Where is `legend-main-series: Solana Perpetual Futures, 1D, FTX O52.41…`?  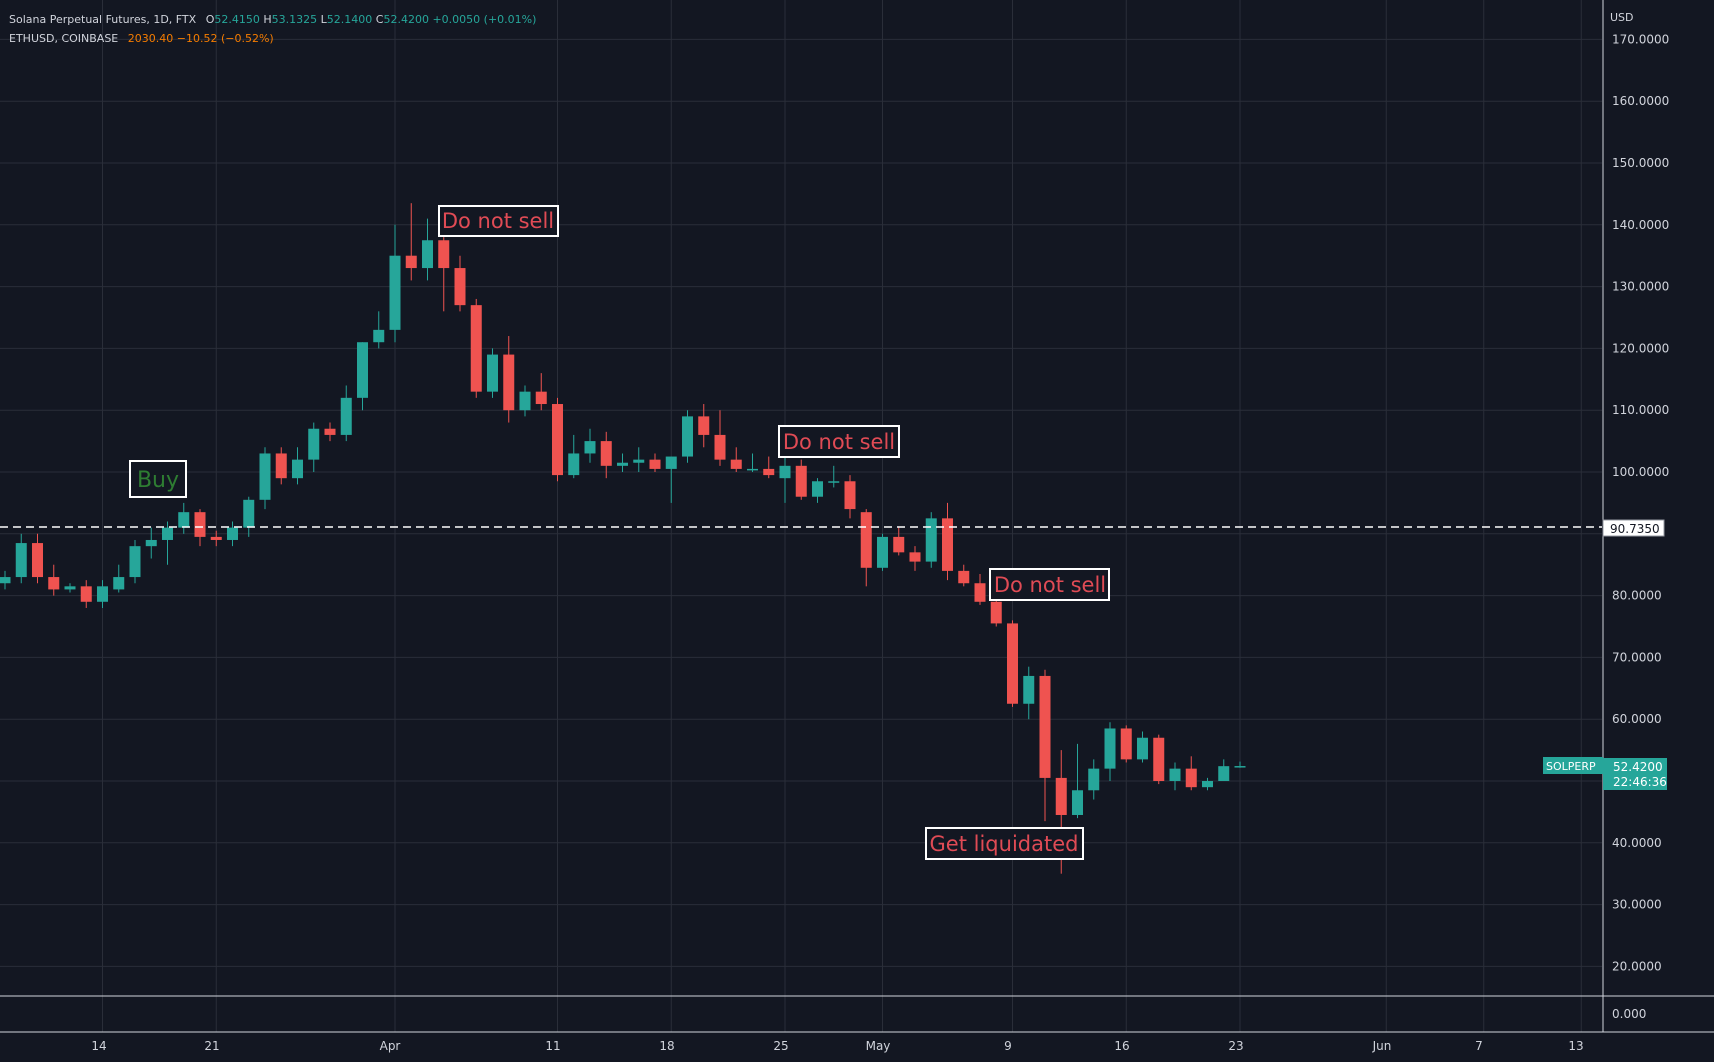
legend-main-series: Solana Perpetual Futures, 1D, FTX O52.41… is located at coordinates (272, 19).